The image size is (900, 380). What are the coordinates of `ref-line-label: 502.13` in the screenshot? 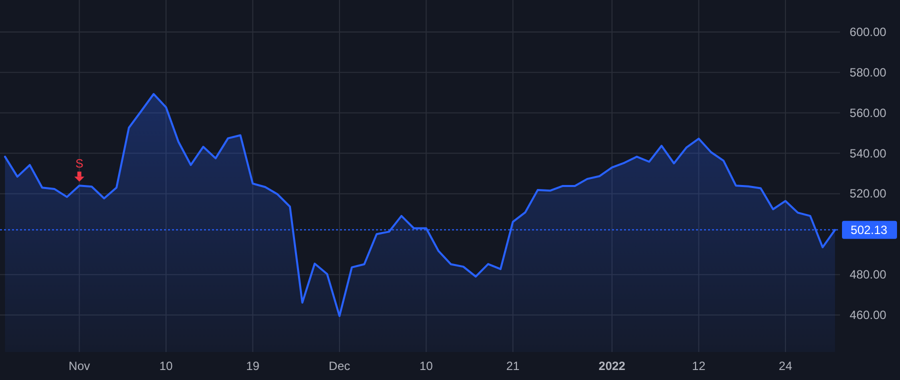 It's located at (869, 229).